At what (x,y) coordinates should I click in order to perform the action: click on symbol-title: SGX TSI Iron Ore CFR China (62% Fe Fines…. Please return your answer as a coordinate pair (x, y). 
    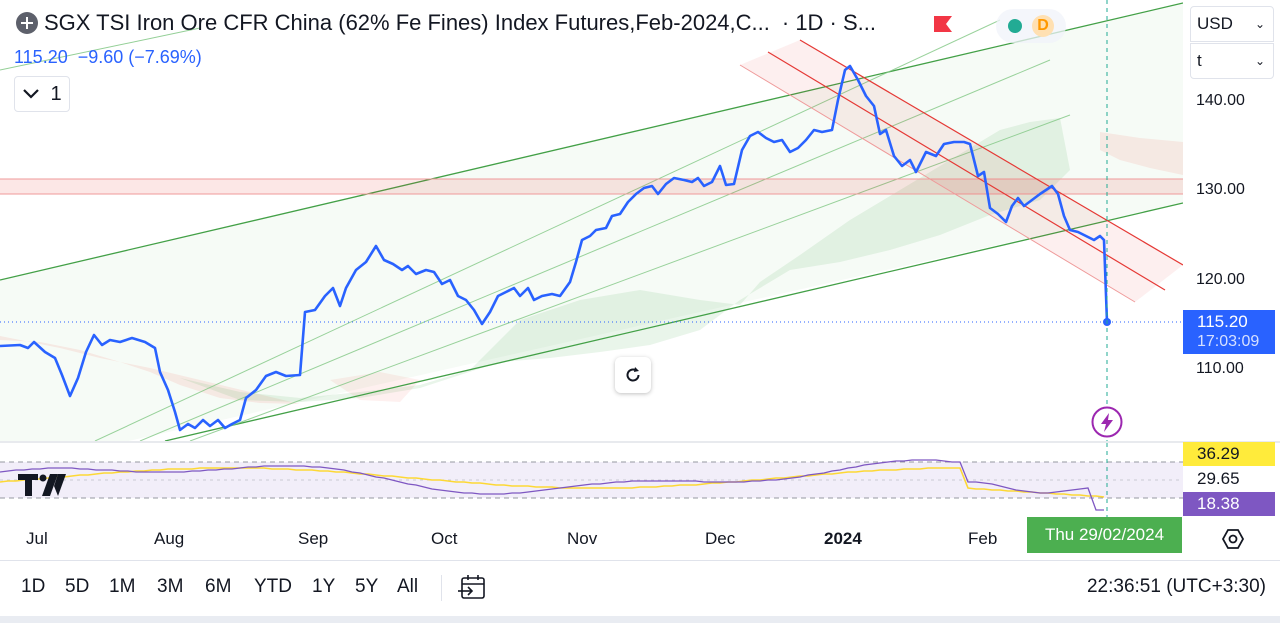
    Looking at the image, I should click on (407, 22).